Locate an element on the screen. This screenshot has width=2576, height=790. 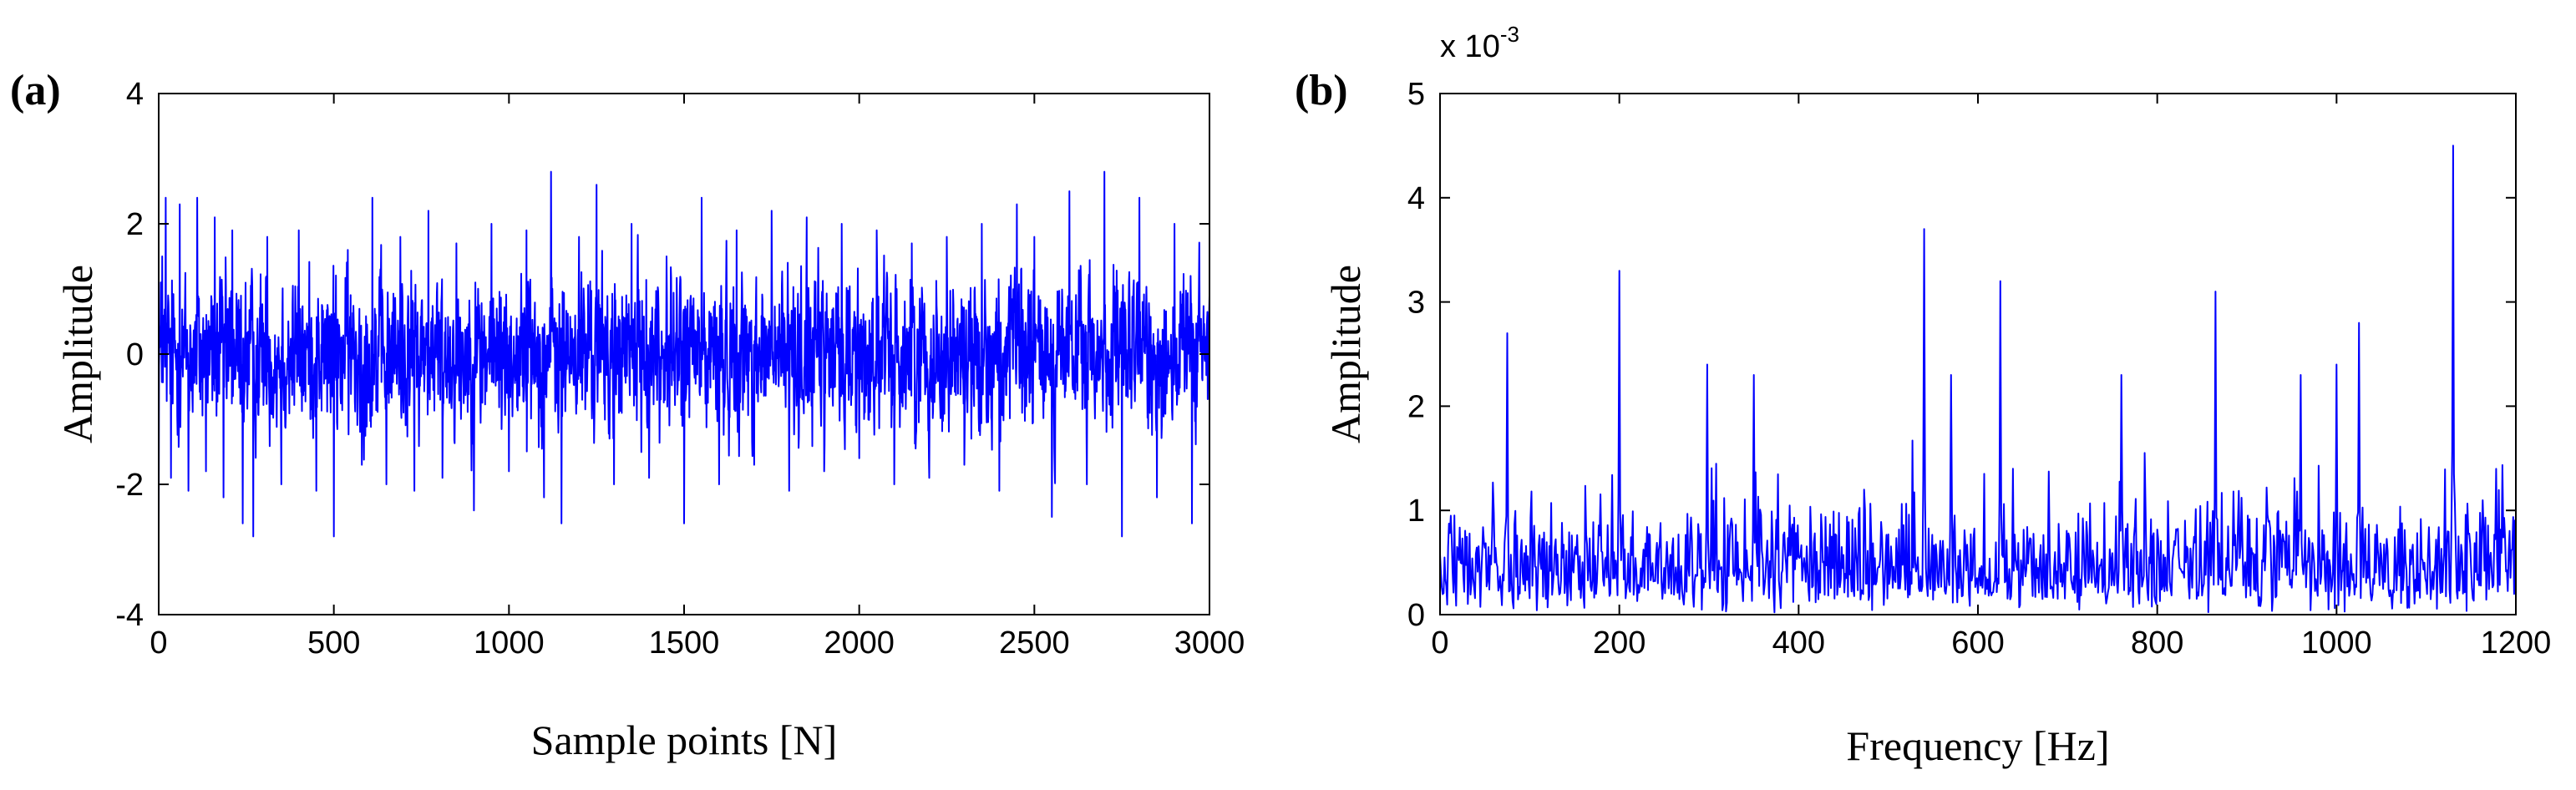
panel-b-y-tick-label: 3 is located at coordinates (1416, 303).